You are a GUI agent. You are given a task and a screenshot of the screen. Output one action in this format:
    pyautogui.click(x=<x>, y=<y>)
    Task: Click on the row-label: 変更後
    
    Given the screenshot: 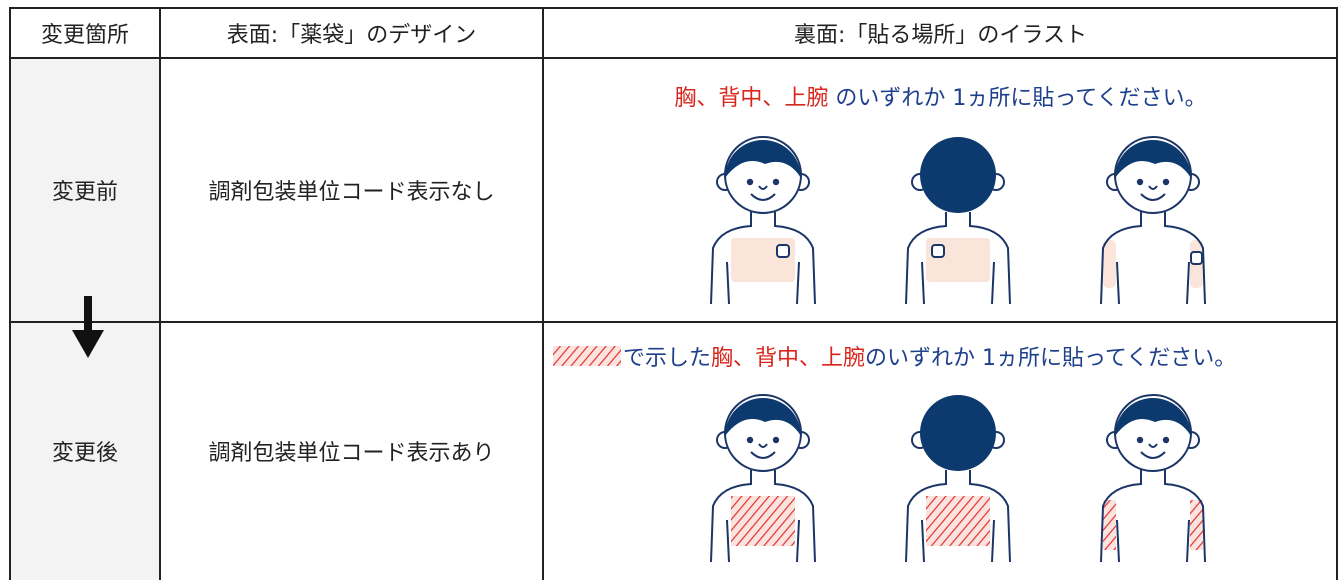 What is the action you would take?
    pyautogui.click(x=84, y=453)
    